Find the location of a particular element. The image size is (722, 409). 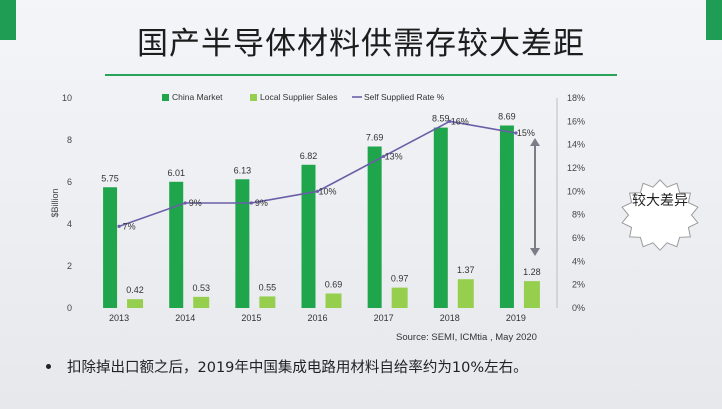

y2-tick-label: 4% is located at coordinates (578, 261).